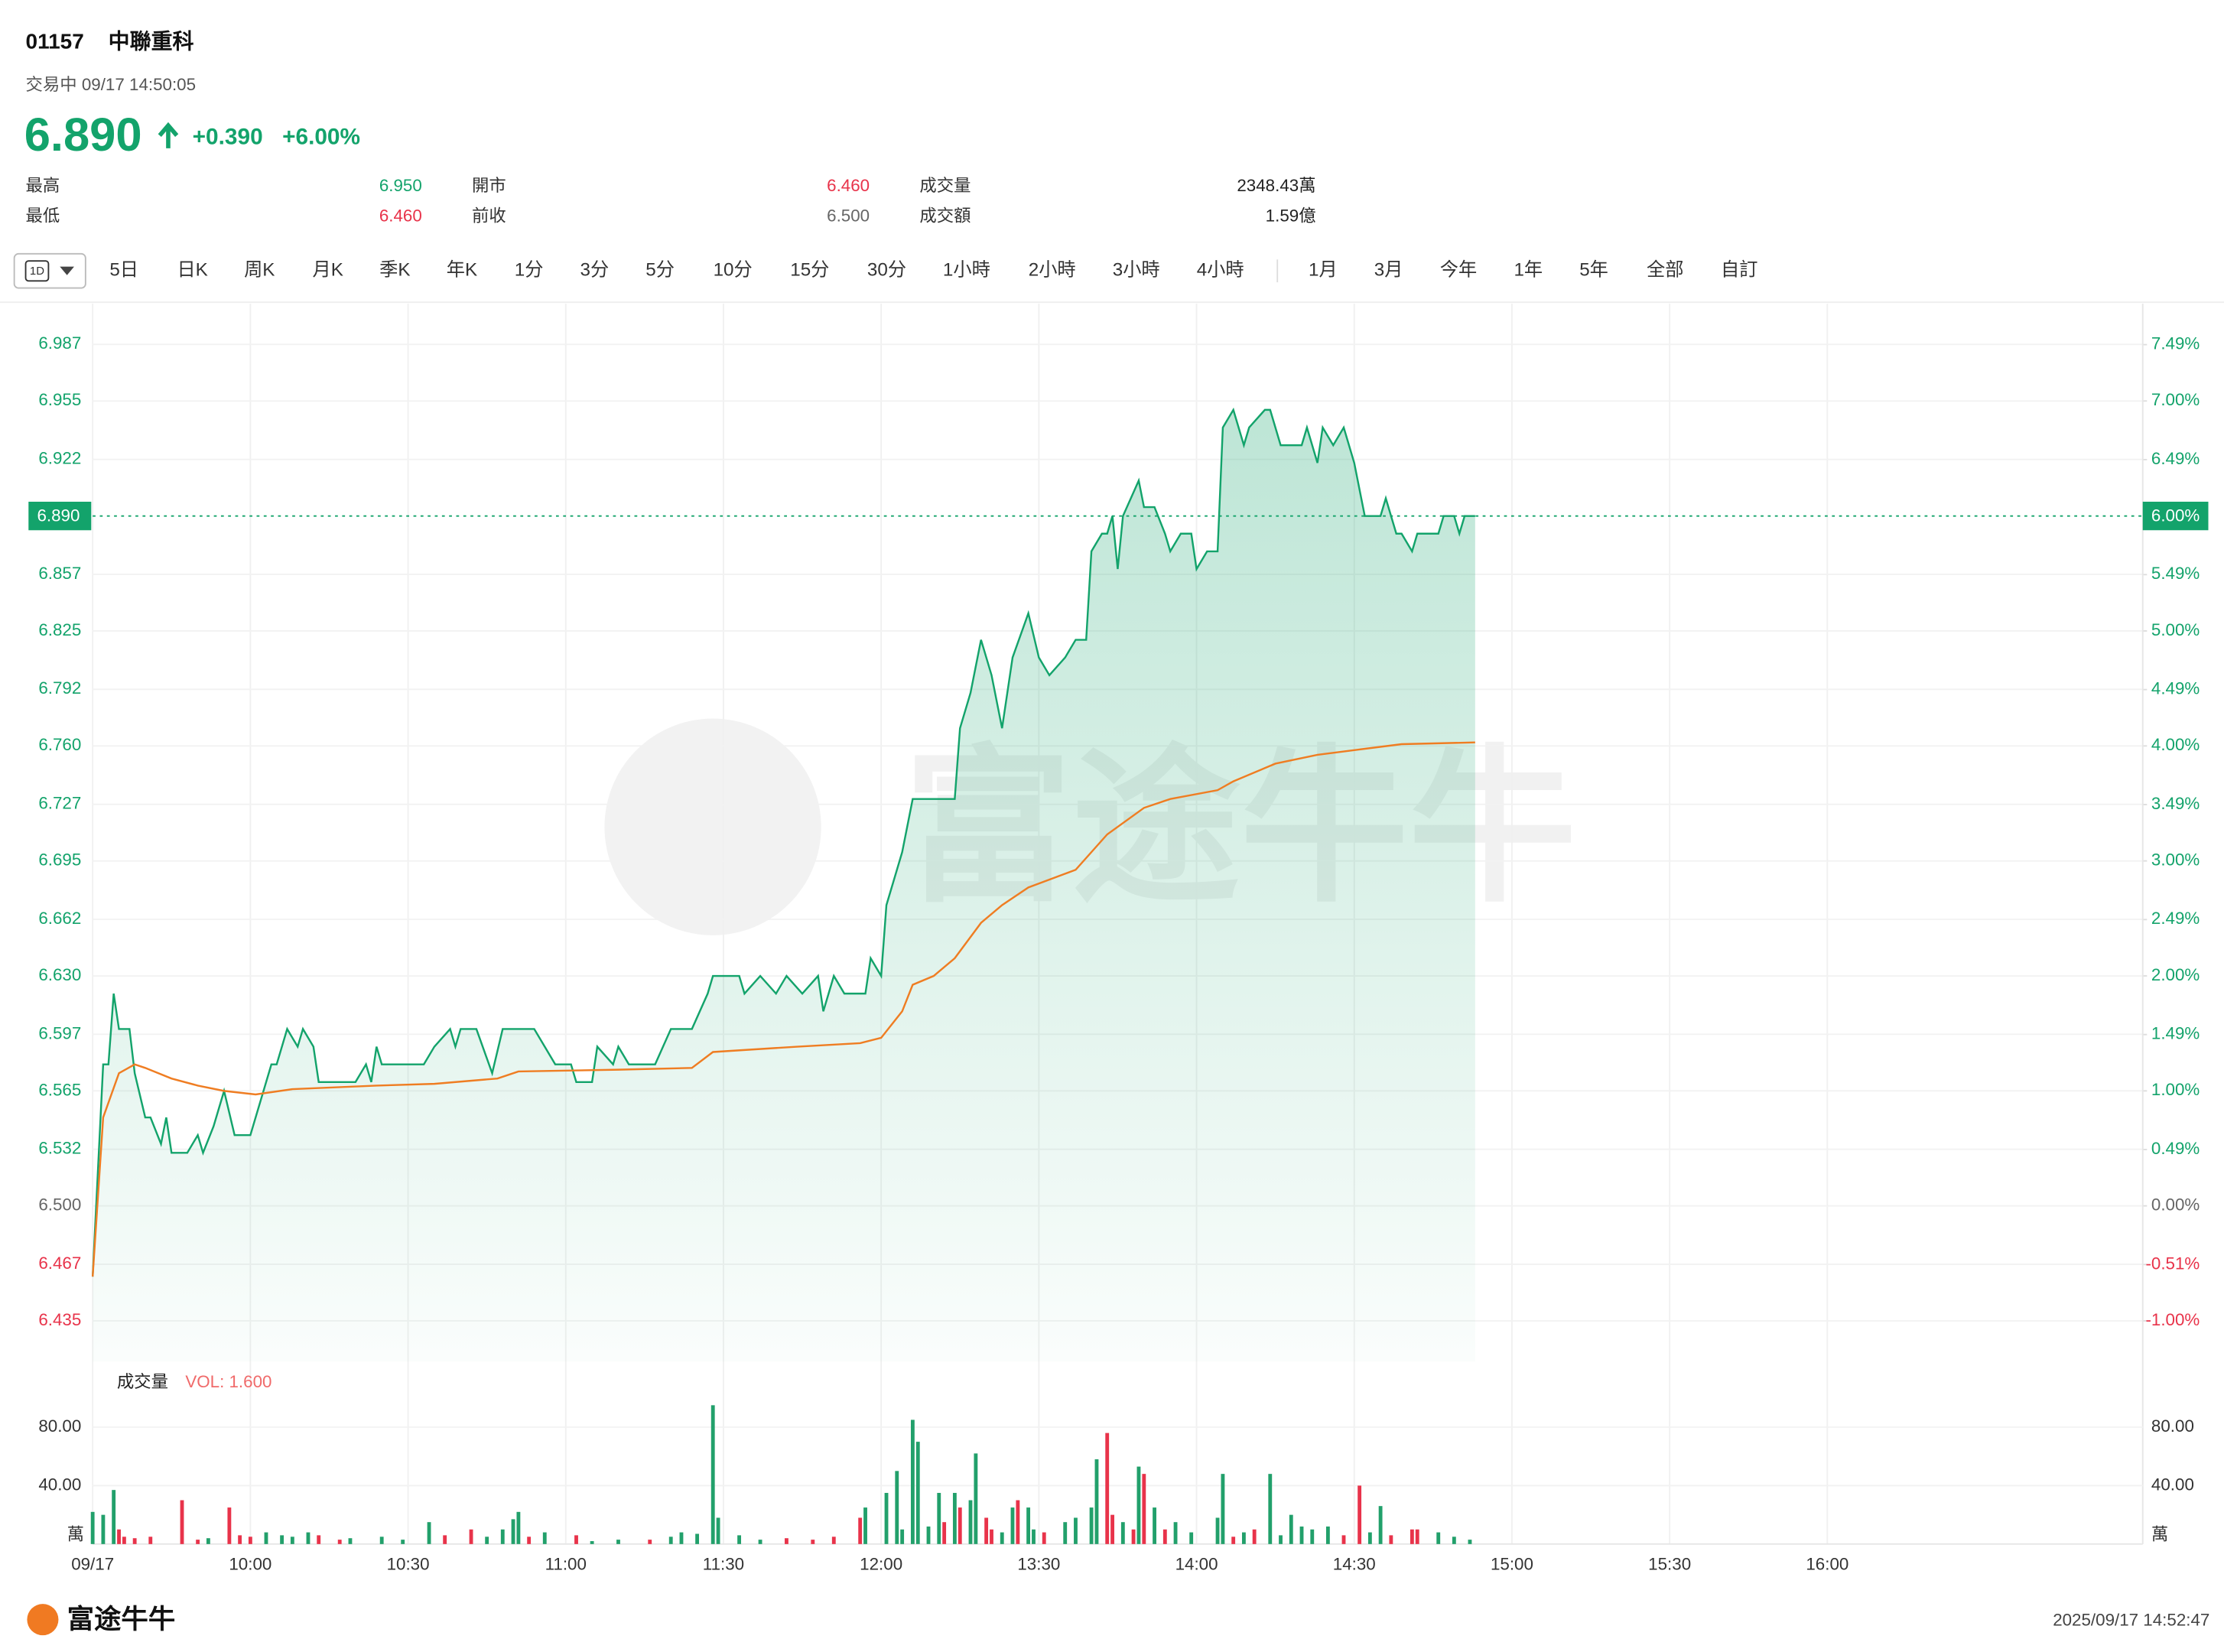 Image resolution: width=2224 pixels, height=1652 pixels. Describe the element at coordinates (1388, 270) in the screenshot. I see `range-tab: 3月` at that location.